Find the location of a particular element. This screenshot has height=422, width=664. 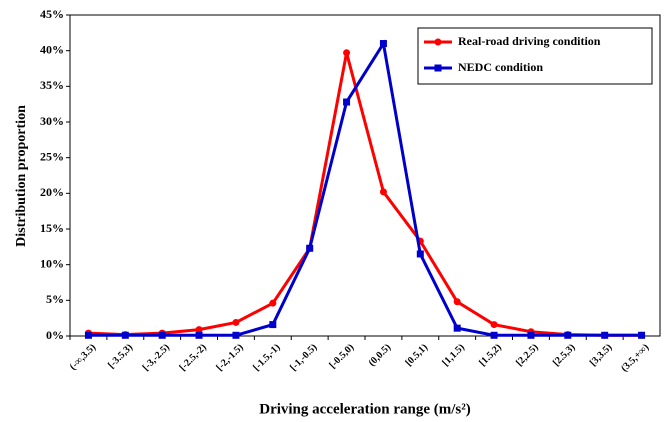

y-tick-label: 10% is located at coordinates (52, 263).